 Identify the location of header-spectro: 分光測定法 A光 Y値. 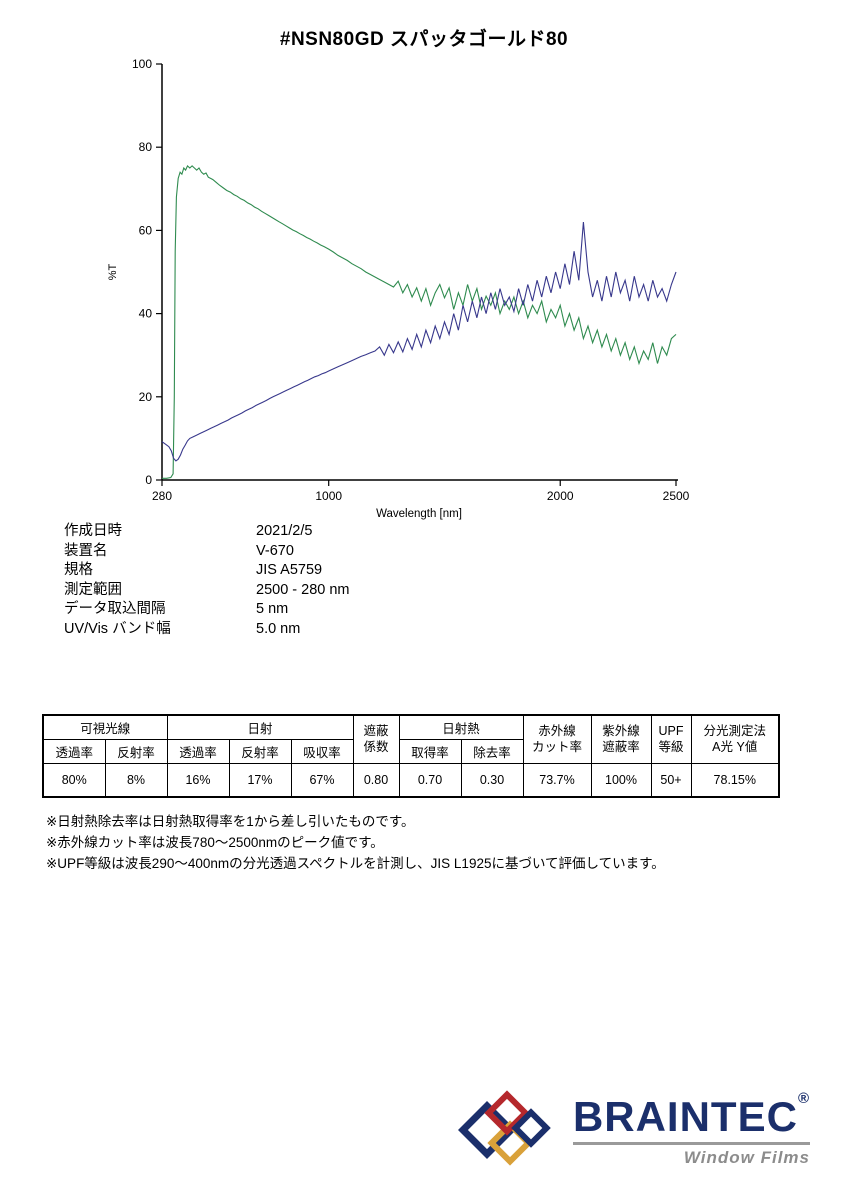
(735, 739).